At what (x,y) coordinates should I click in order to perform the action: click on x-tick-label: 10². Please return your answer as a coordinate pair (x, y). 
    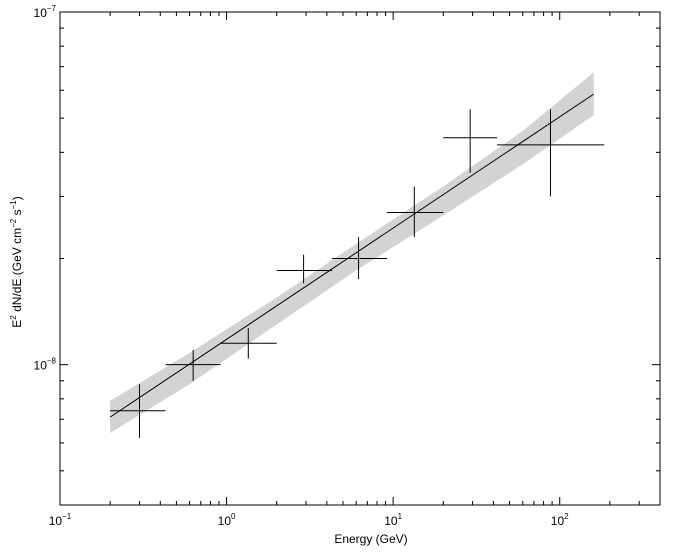
    Looking at the image, I should click on (560, 520).